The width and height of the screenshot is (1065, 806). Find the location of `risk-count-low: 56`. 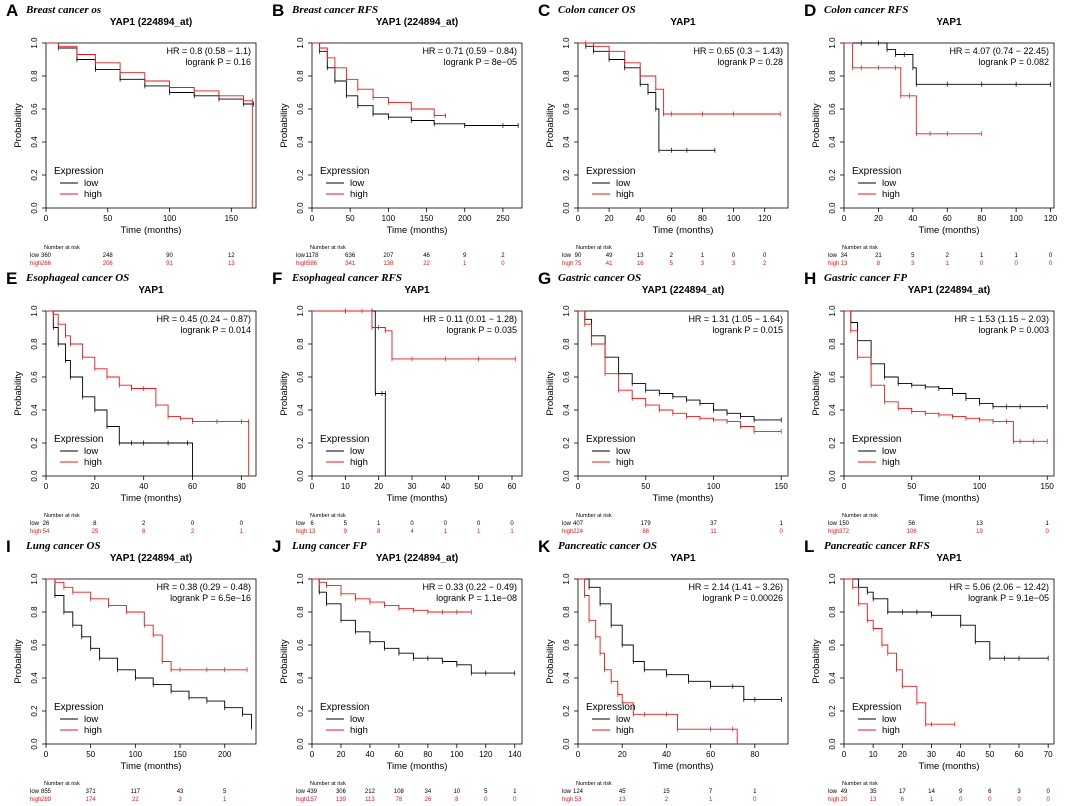

risk-count-low: 56 is located at coordinates (911, 524).